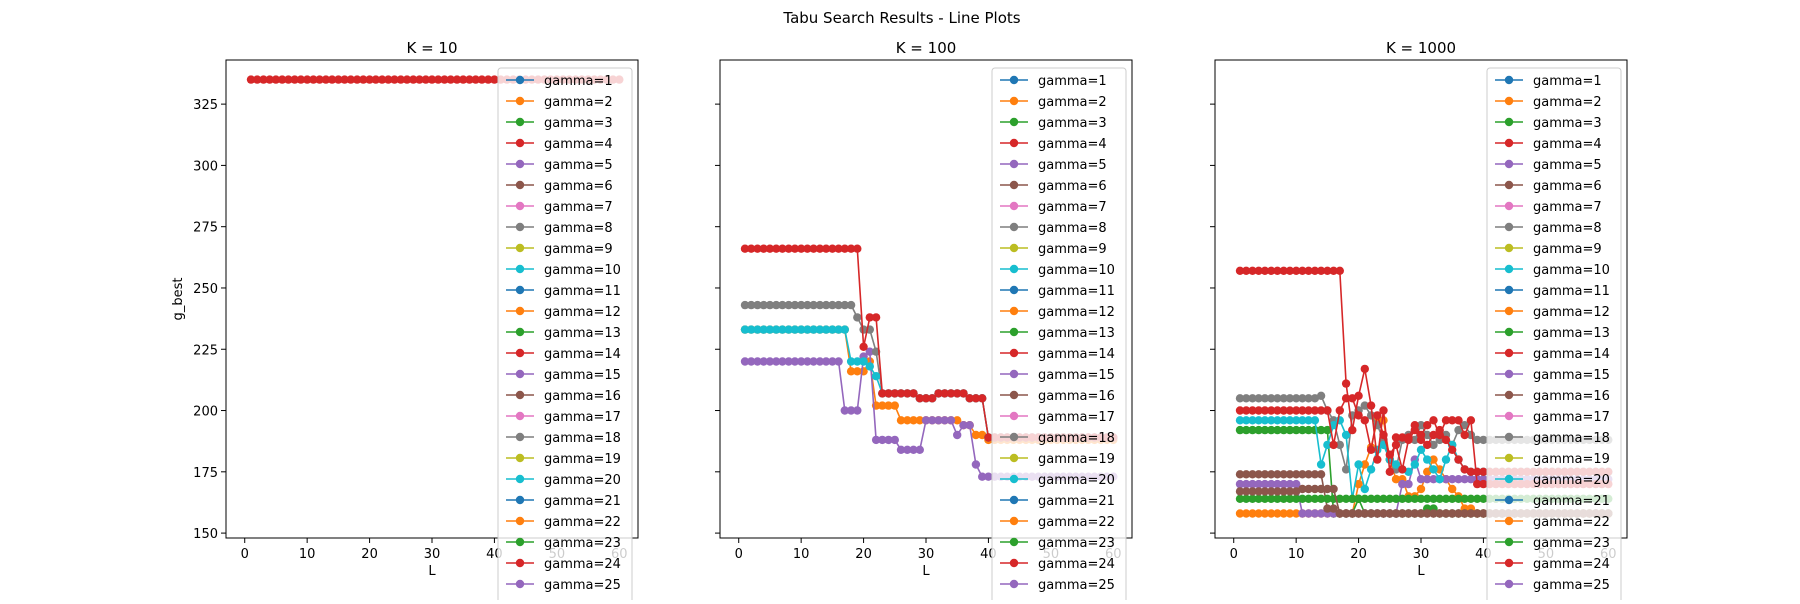 This screenshot has height=604, width=1800. Describe the element at coordinates (1552, 543) in the screenshot. I see `legend-entry: gamma=23` at that location.